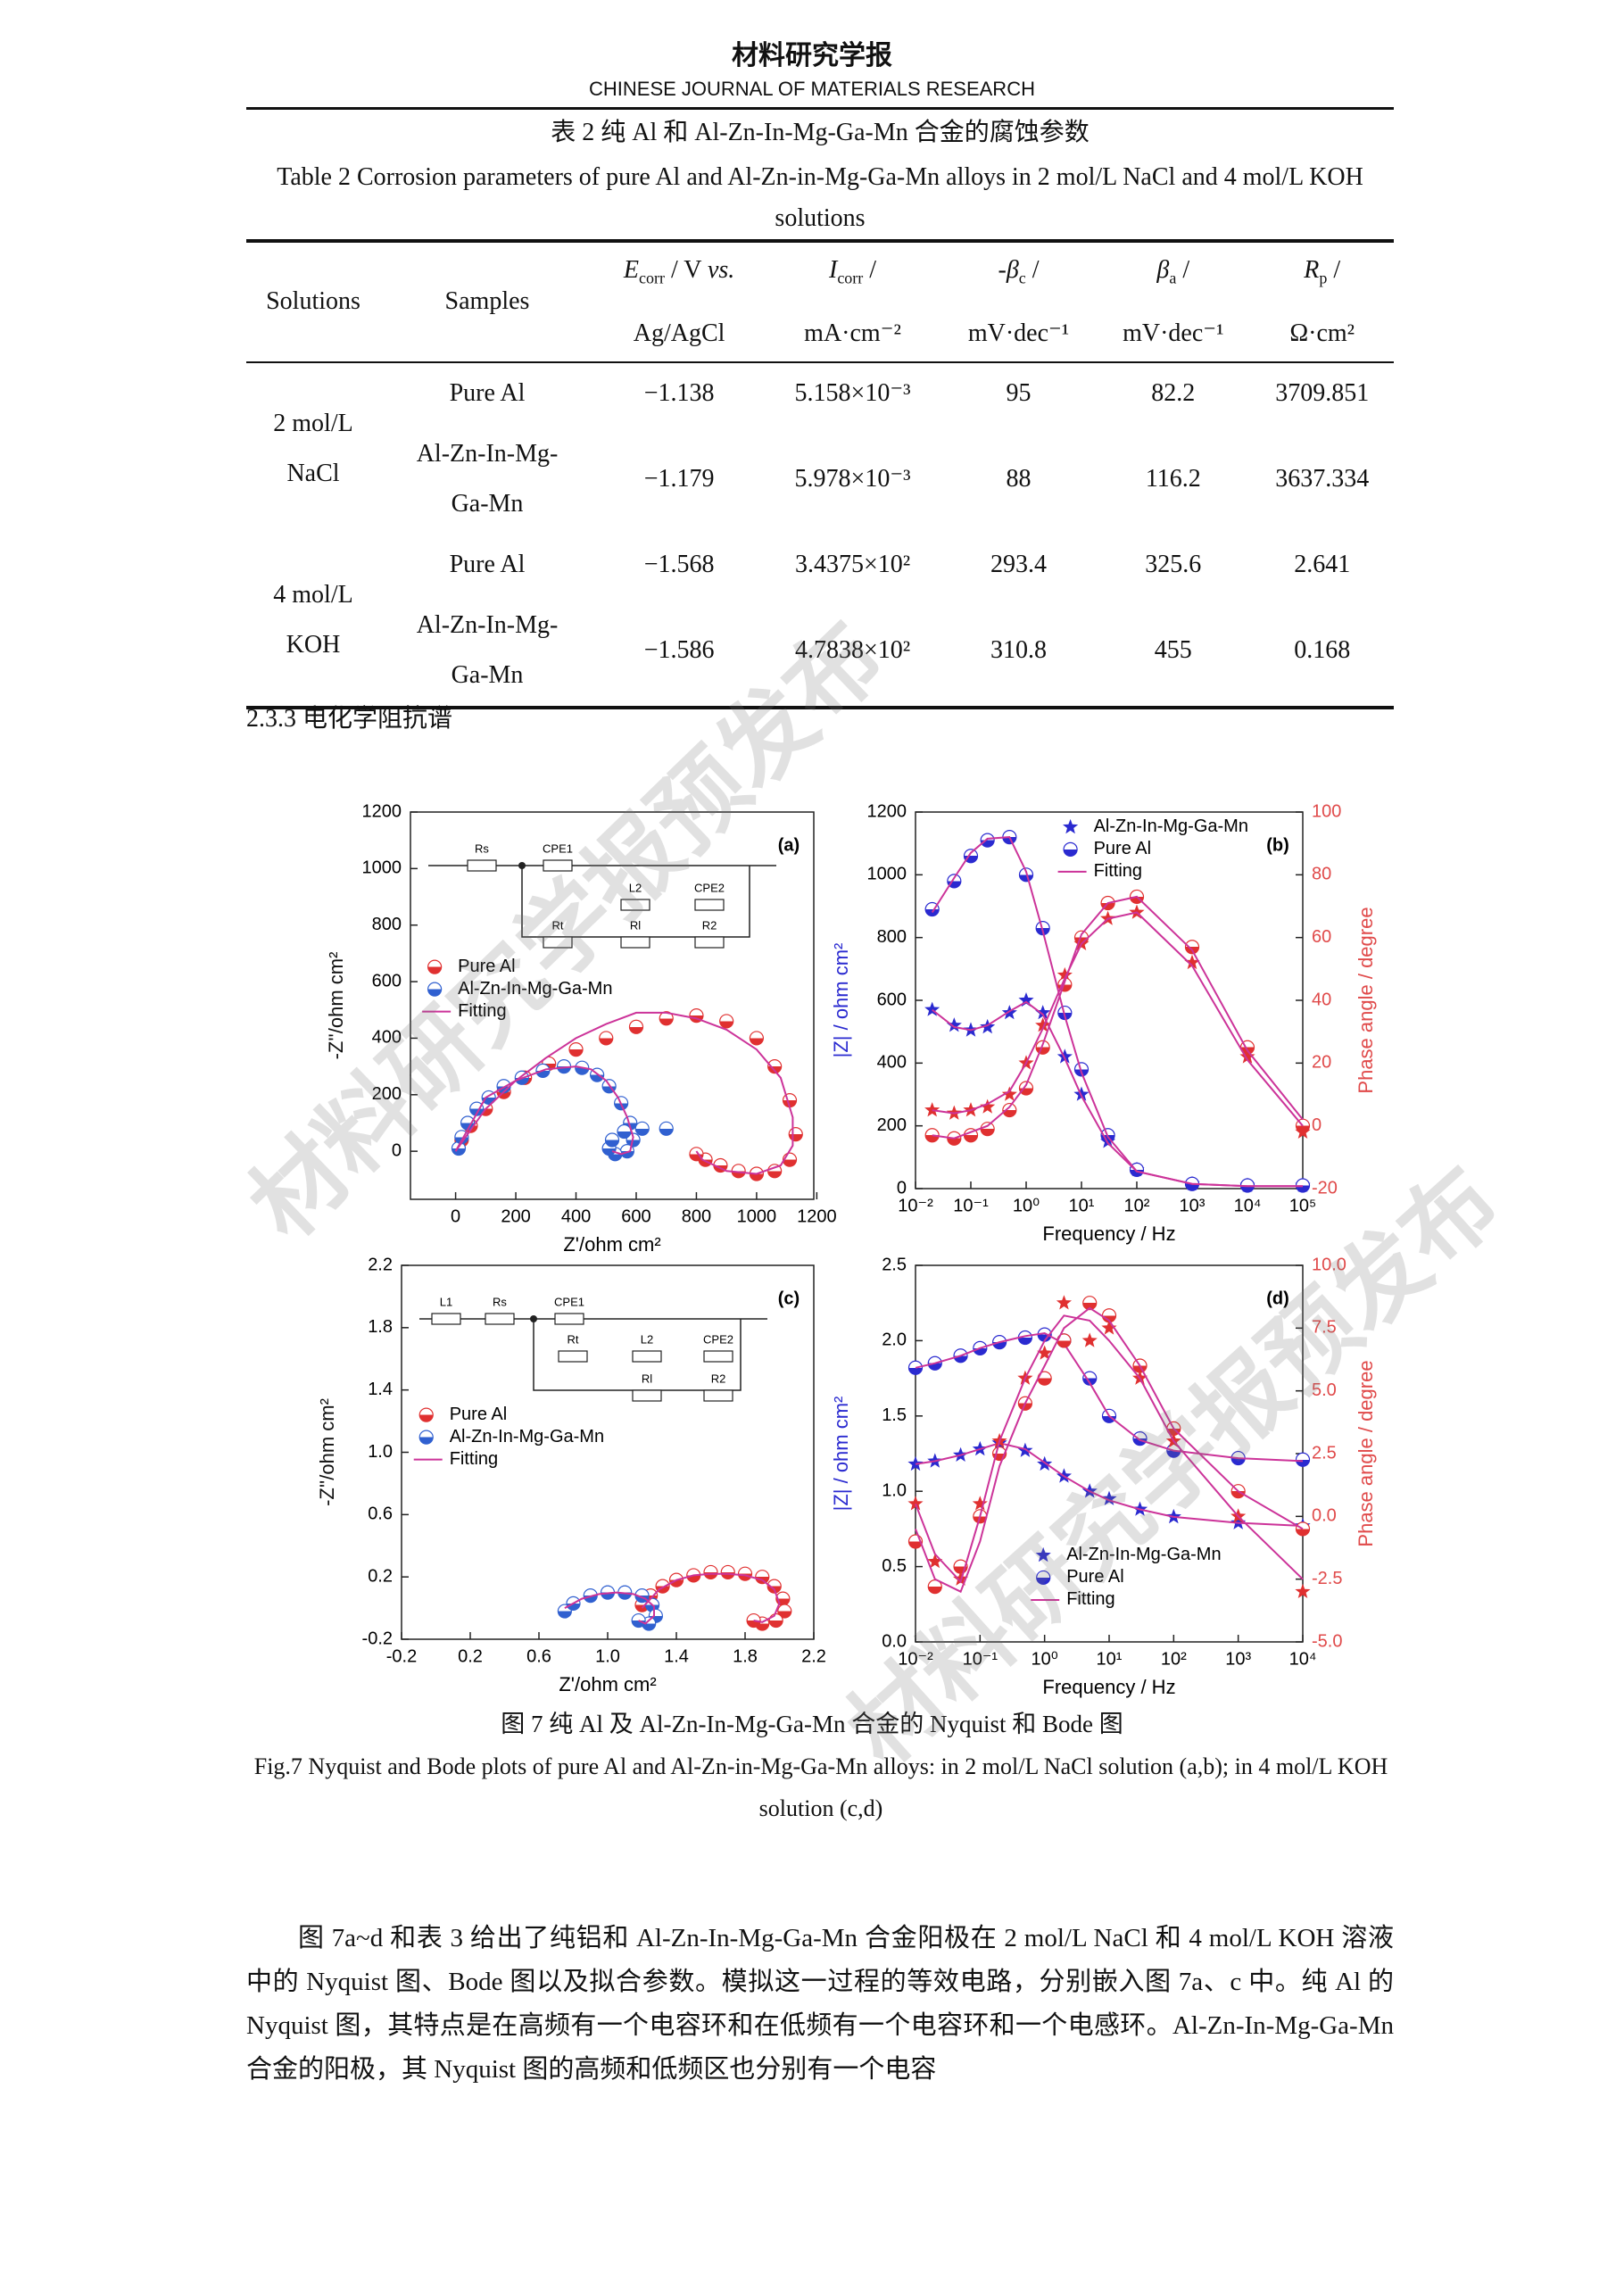 The width and height of the screenshot is (1624, 2296). What do you see at coordinates (679, 564) in the screenshot?
I see `value-cell: −1.568` at bounding box center [679, 564].